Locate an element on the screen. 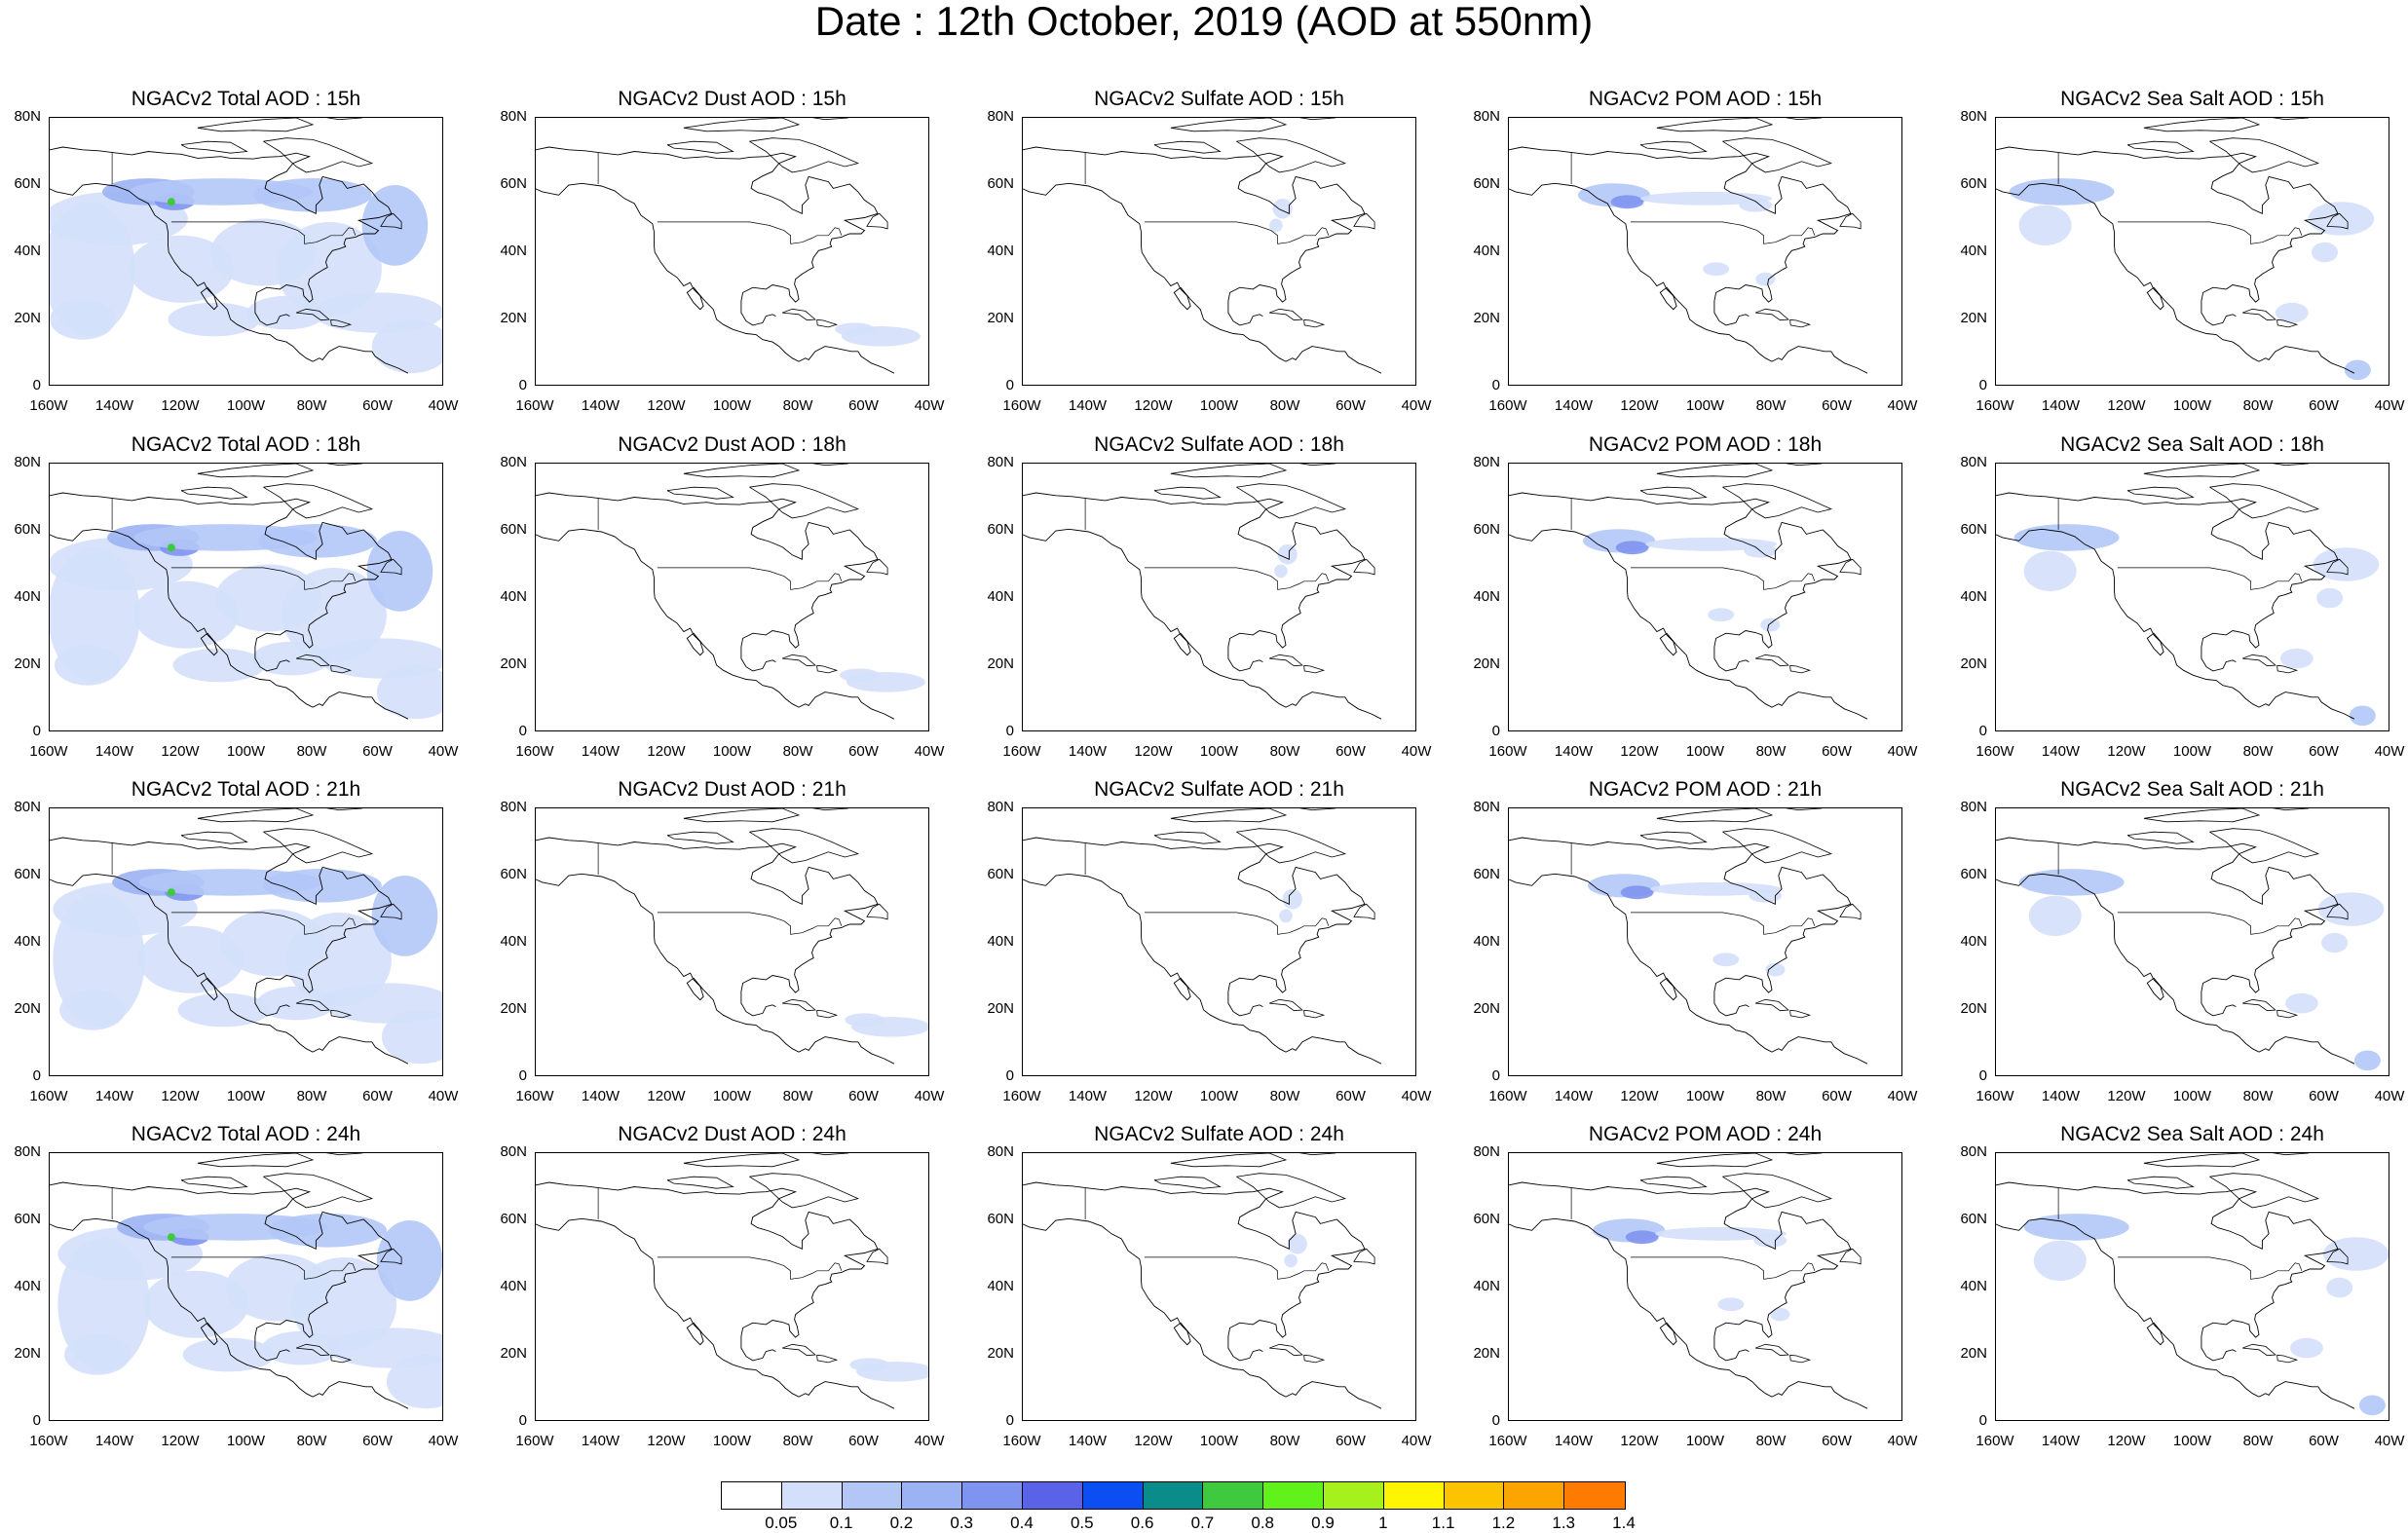  colorbar-label: 1 is located at coordinates (1383, 1523).